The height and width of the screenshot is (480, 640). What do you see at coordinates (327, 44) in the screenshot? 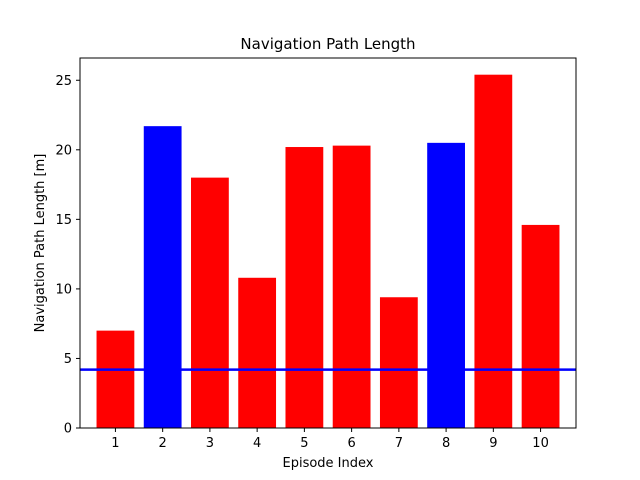
I see `chart-title: Navigation Path Length` at bounding box center [327, 44].